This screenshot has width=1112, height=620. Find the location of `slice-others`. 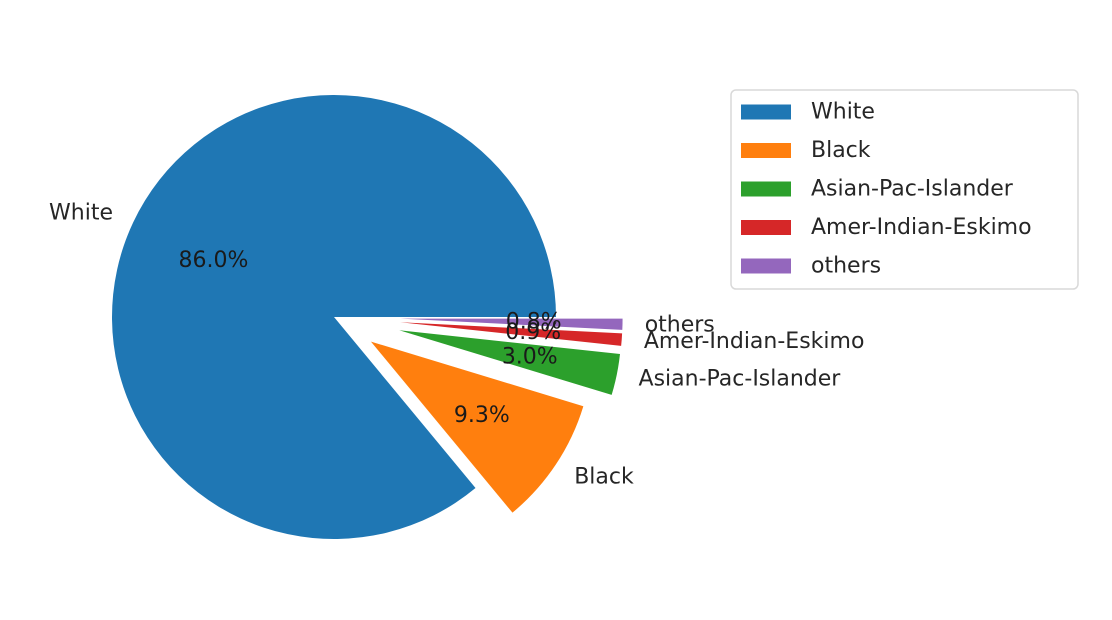

slice-others is located at coordinates (511, 324).